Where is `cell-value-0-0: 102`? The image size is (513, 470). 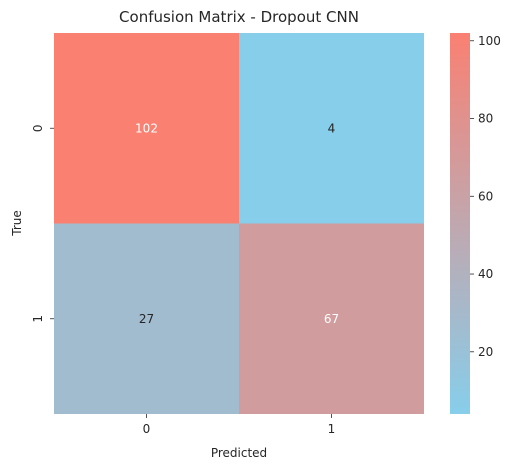
cell-value-0-0: 102 is located at coordinates (146, 128).